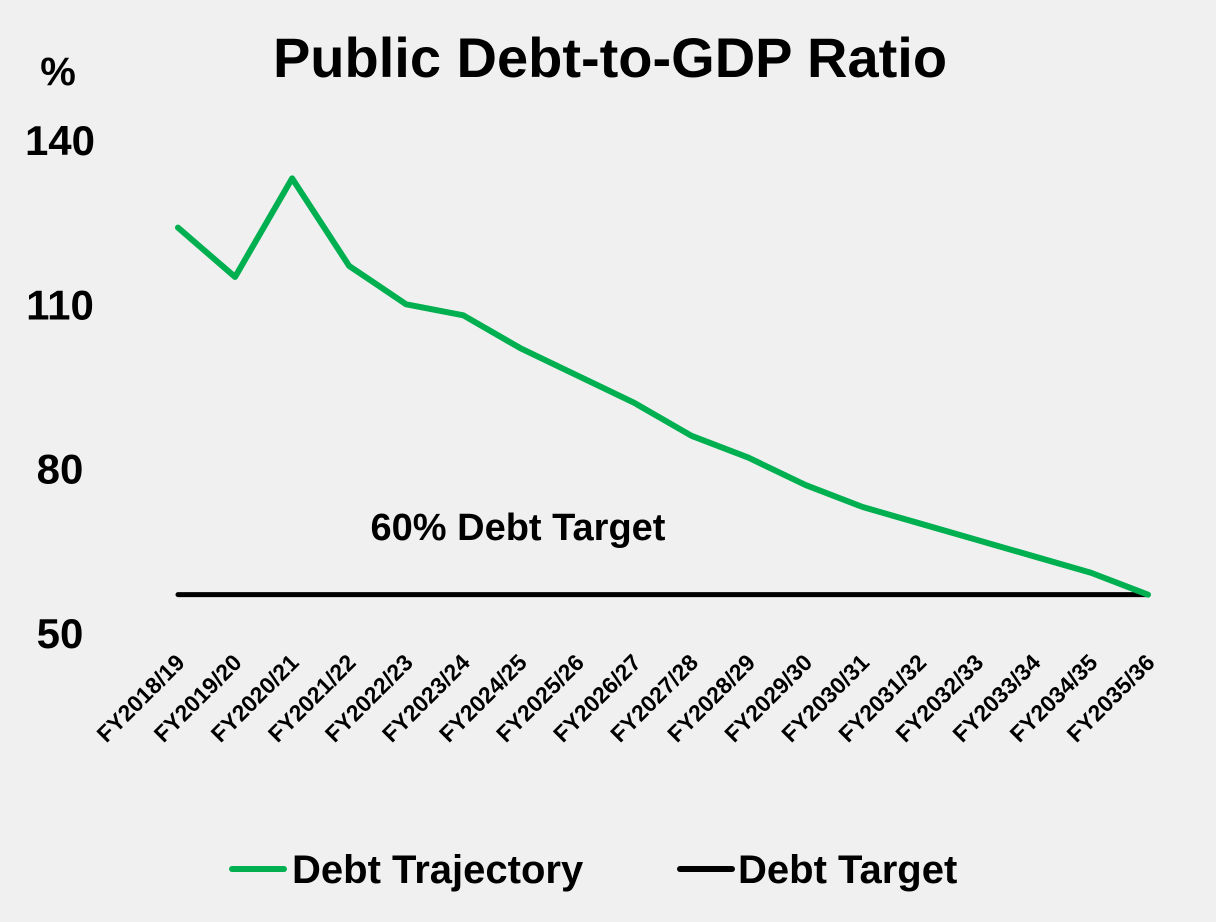 The width and height of the screenshot is (1216, 922). What do you see at coordinates (60, 304) in the screenshot?
I see `y-tick-label: 110` at bounding box center [60, 304].